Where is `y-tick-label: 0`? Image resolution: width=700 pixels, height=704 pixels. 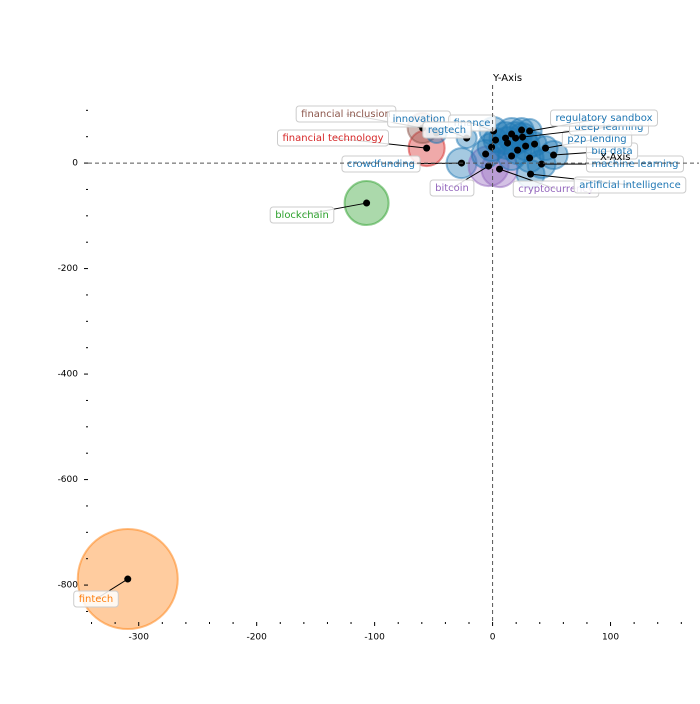 y-tick-label: 0 is located at coordinates (75, 164).